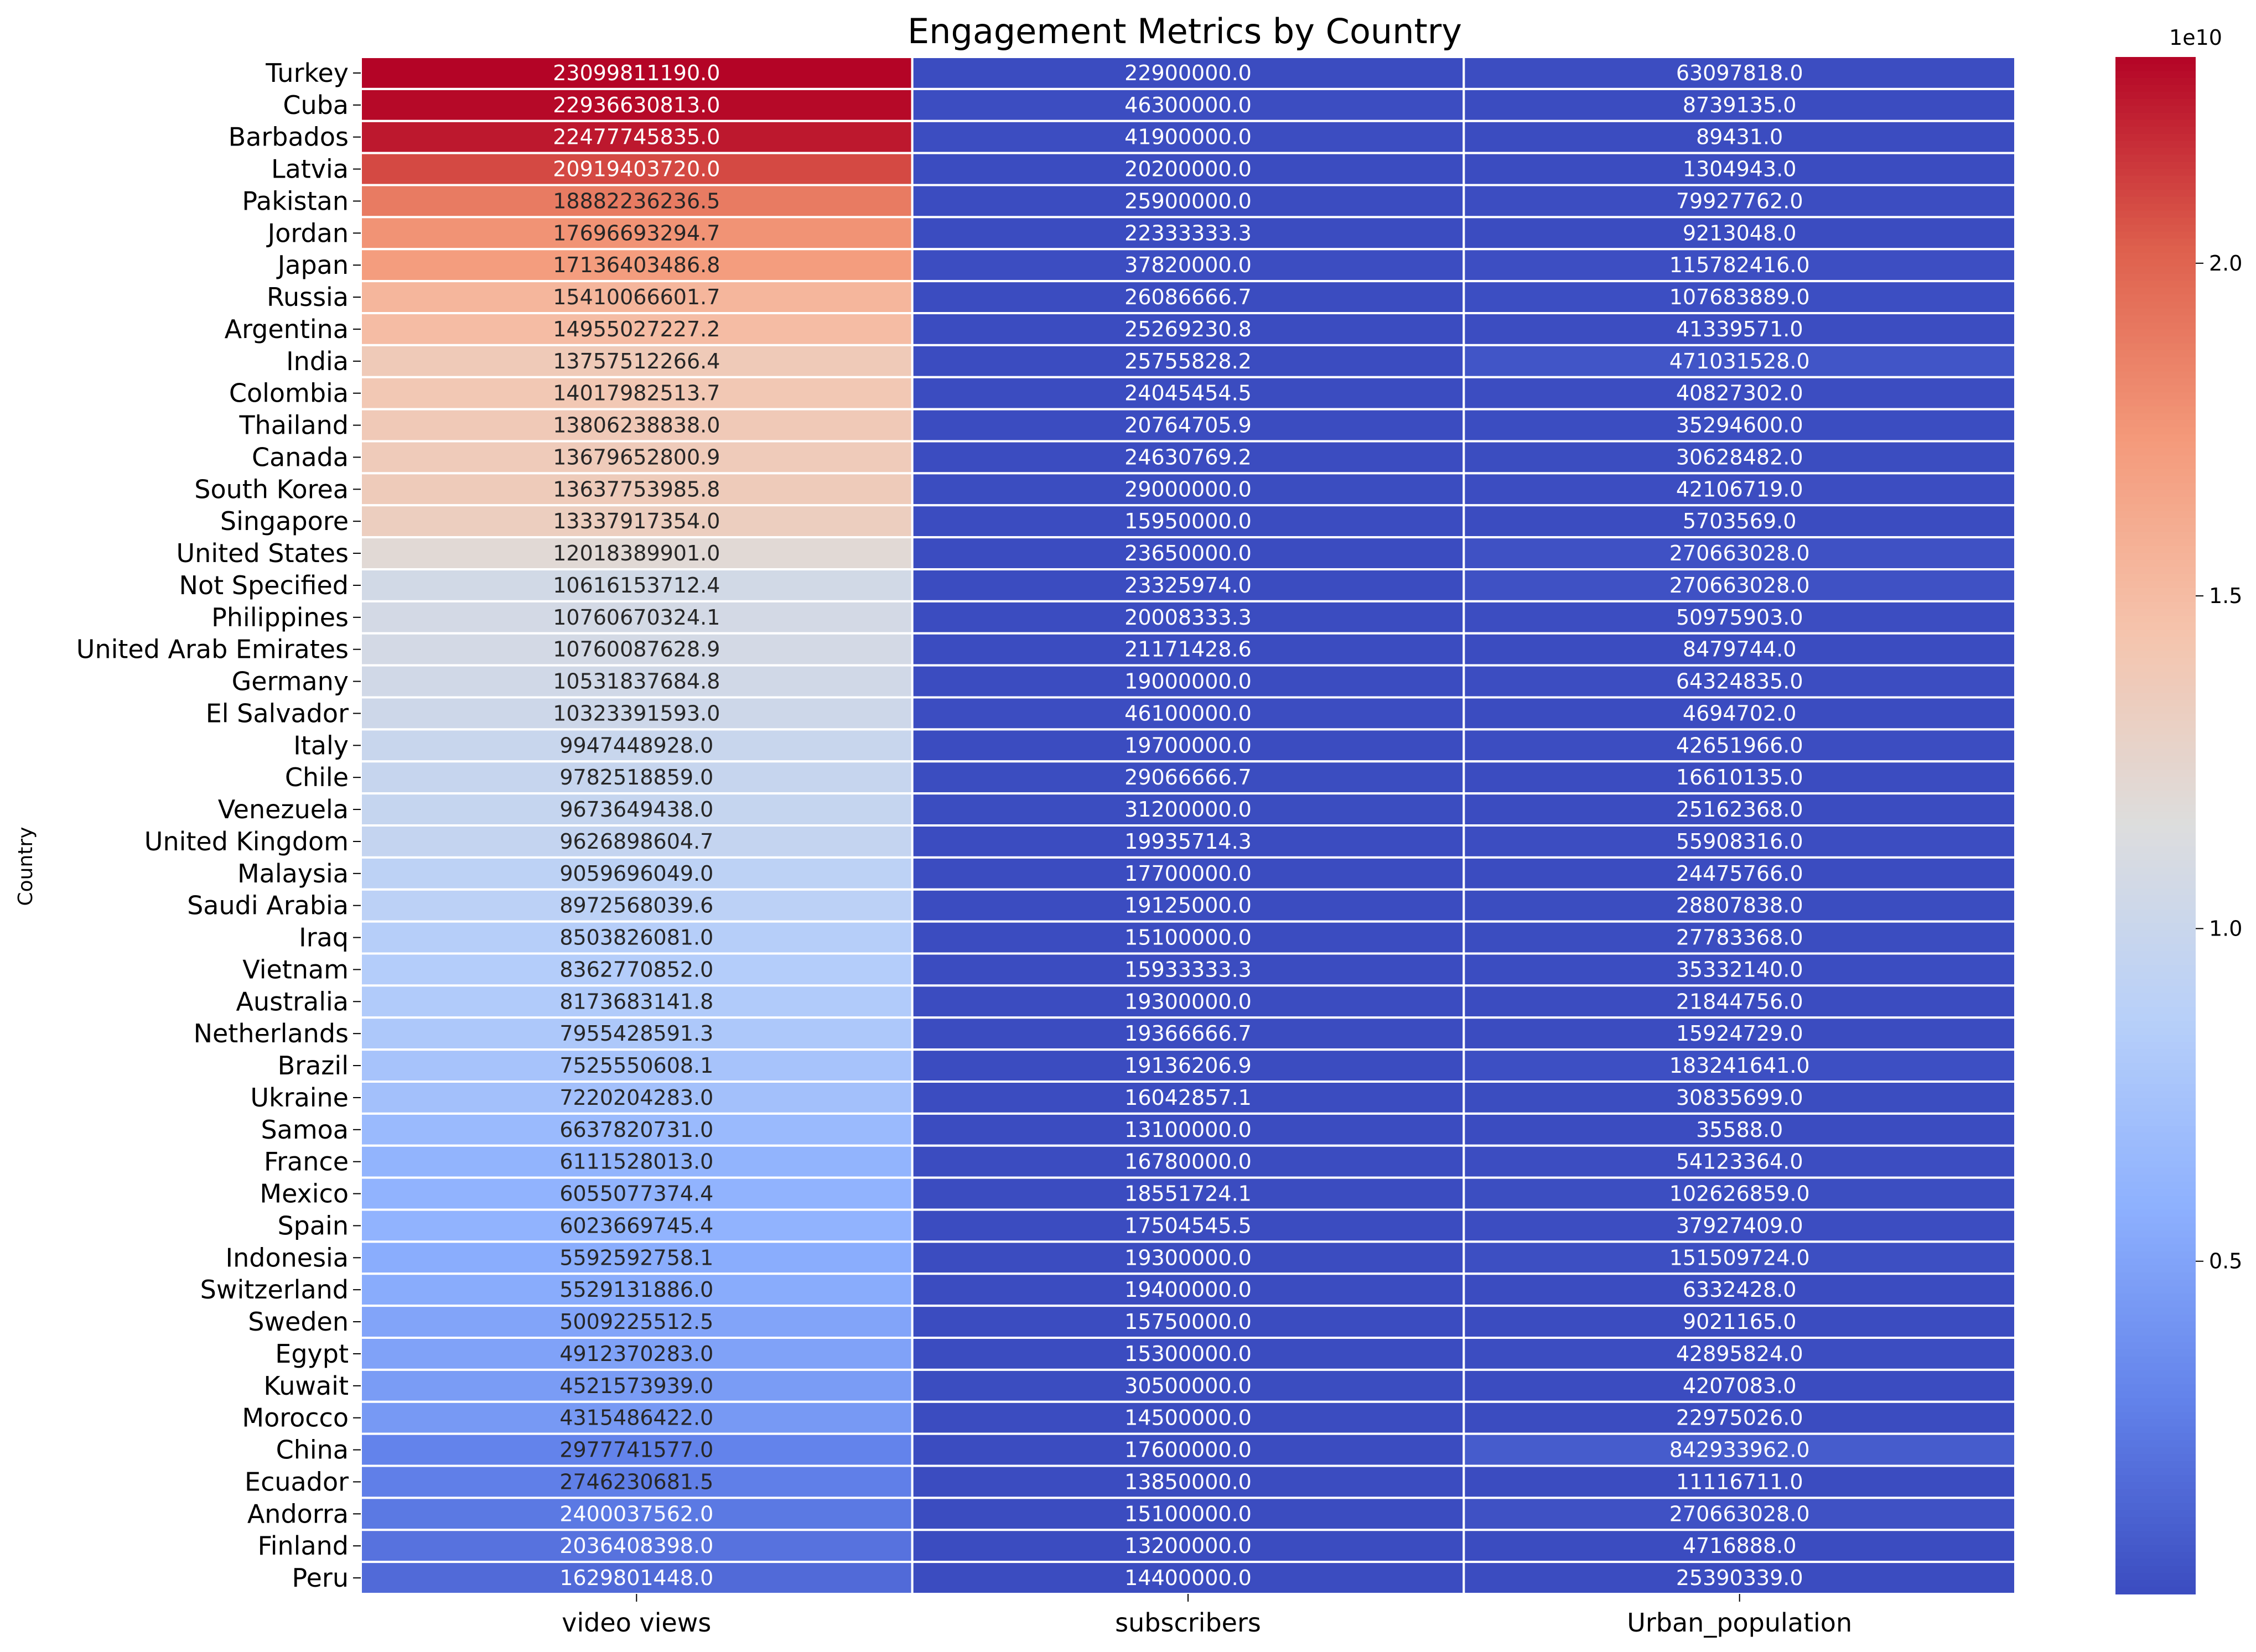 The height and width of the screenshot is (1652, 2256). What do you see at coordinates (636, 1065) in the screenshot?
I see `cell-value-label: 7525550608.1` at bounding box center [636, 1065].